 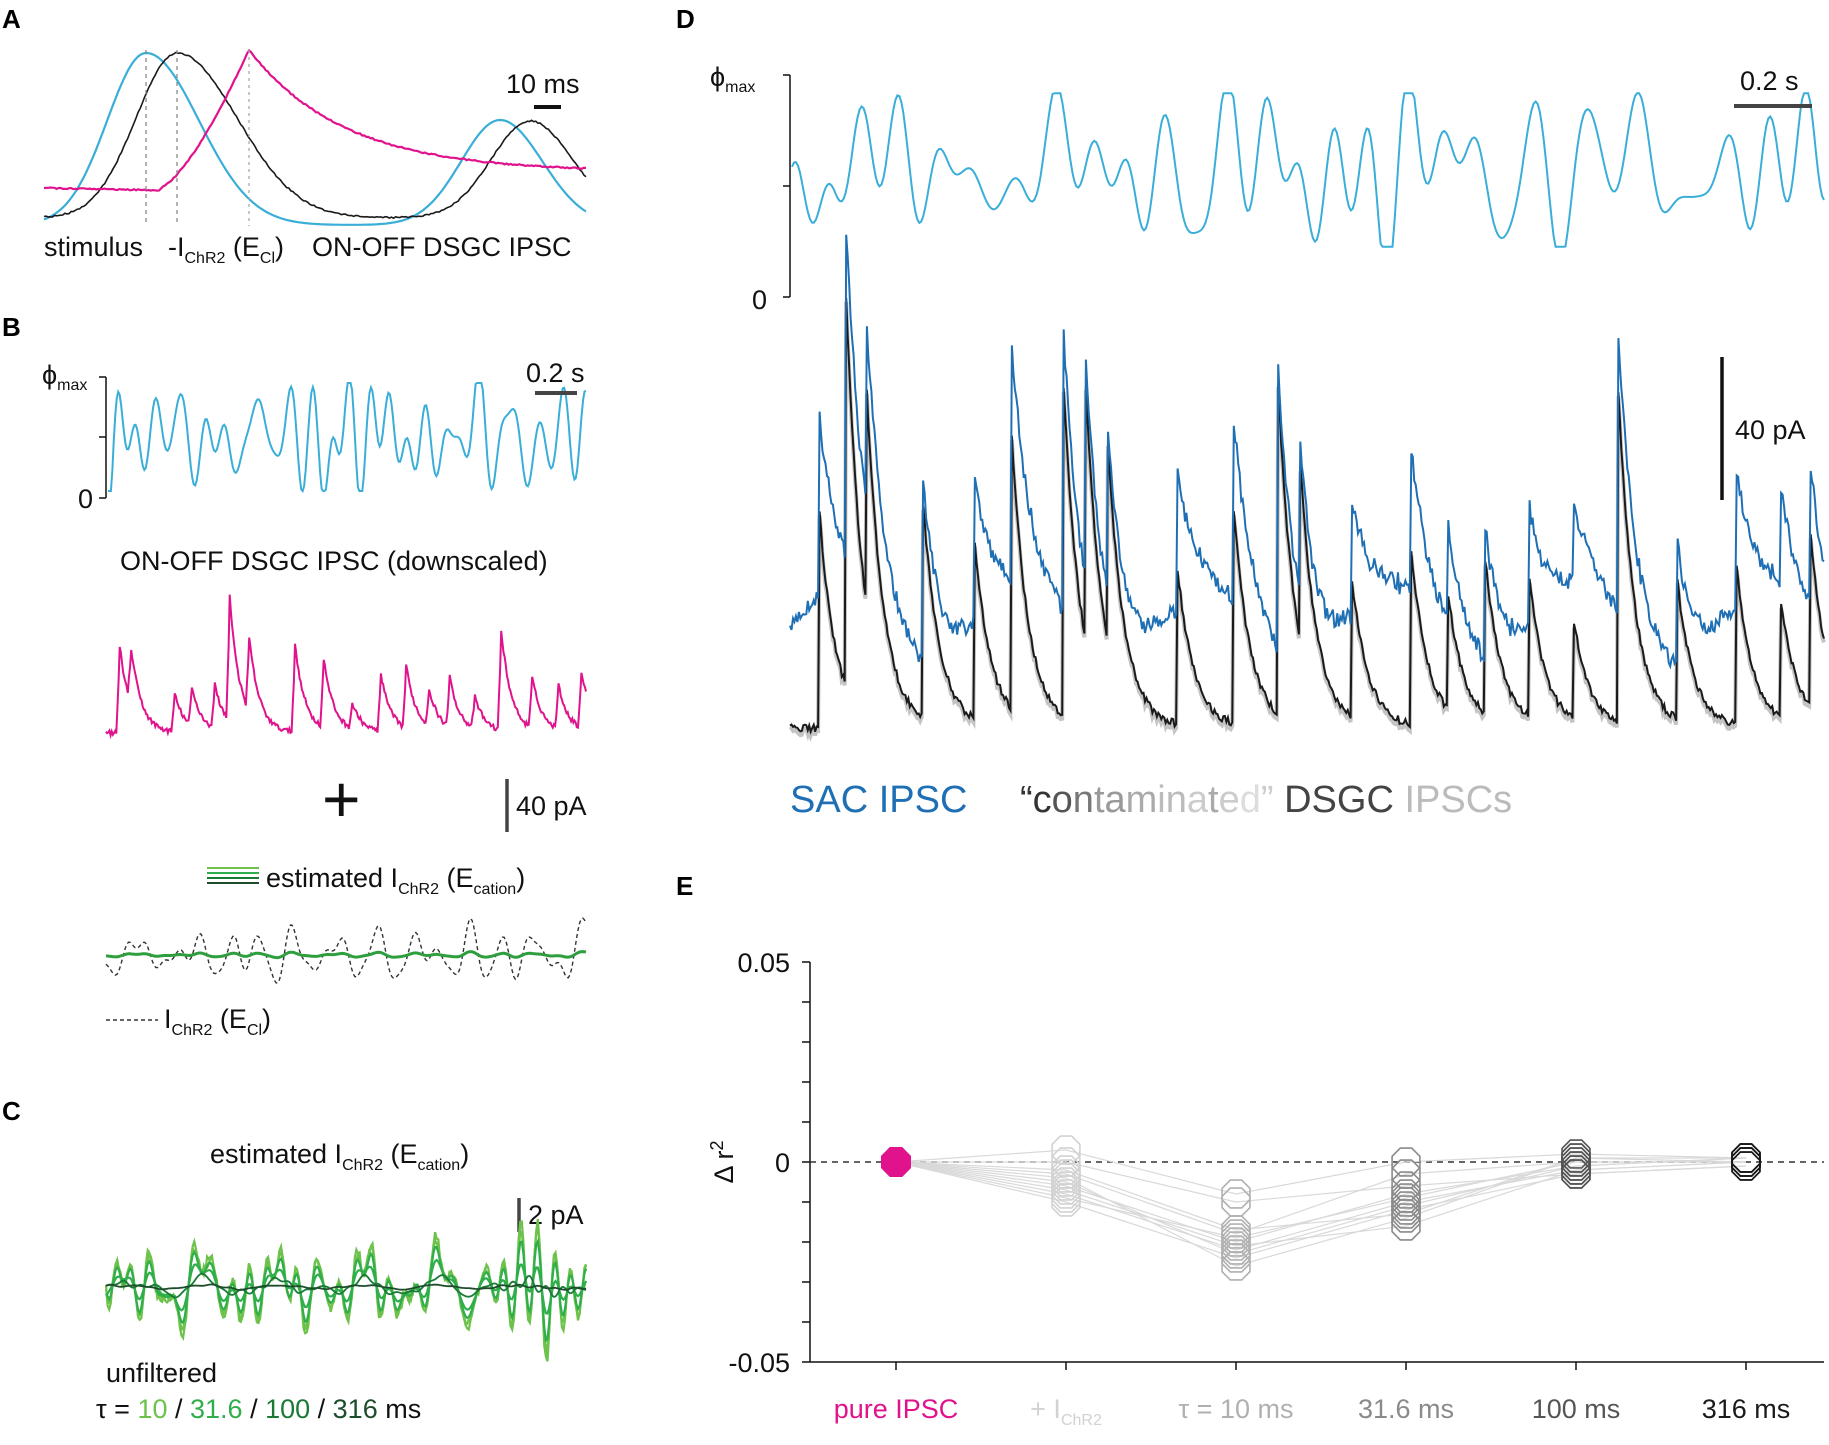 I want to click on e-category-label: 316 ms, so click(x=1746, y=1409).